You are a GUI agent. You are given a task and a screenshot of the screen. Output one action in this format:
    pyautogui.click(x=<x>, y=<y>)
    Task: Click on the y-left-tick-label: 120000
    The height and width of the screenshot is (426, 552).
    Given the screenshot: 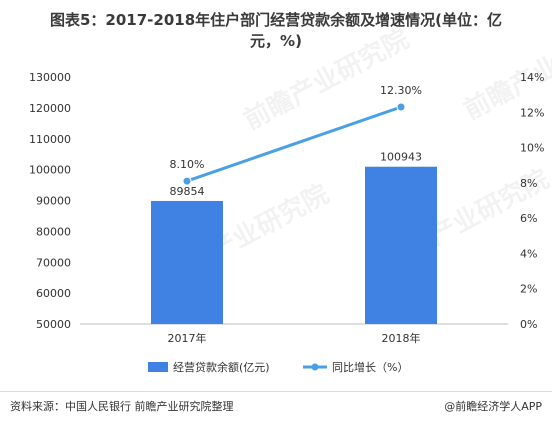 What is the action you would take?
    pyautogui.click(x=50, y=108)
    